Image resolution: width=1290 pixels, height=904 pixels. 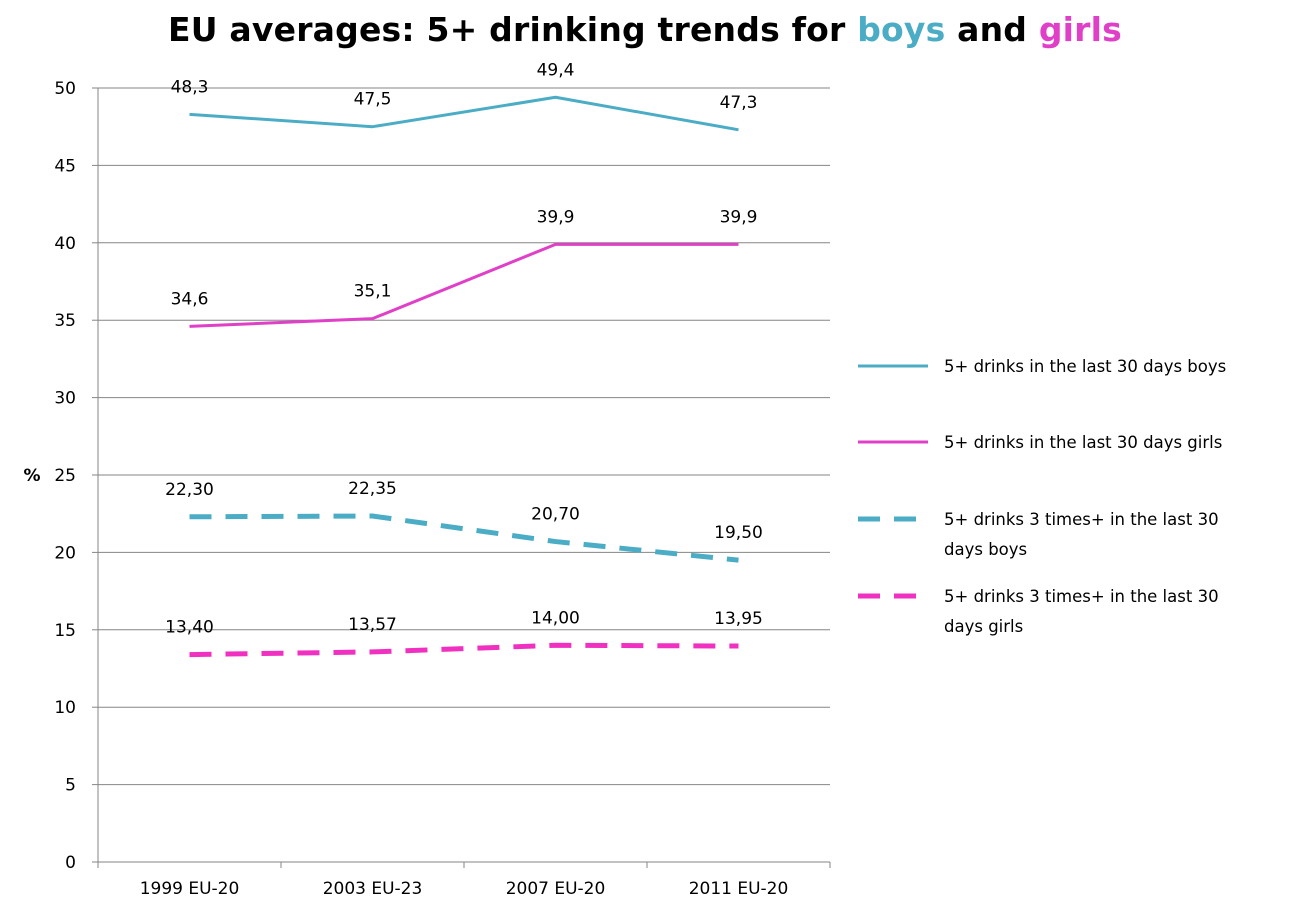 What do you see at coordinates (992, 29) in the screenshot?
I see `title-connector: and` at bounding box center [992, 29].